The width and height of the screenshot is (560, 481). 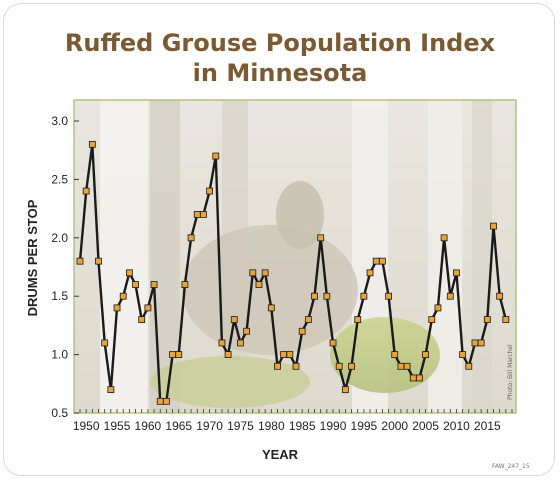 I want to click on y-axis-label: DRUMS PER STOP, so click(x=32, y=257).